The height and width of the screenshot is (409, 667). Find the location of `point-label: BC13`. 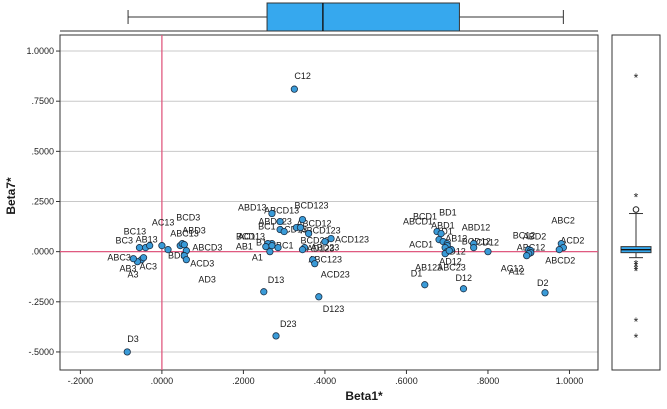

point-label: BC13 is located at coordinates (135, 232).